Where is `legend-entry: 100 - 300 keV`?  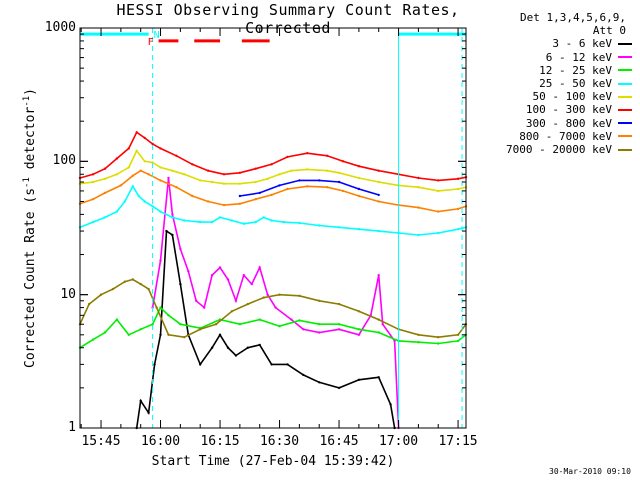
legend-entry: 100 - 300 keV is located at coordinates (557, 109).